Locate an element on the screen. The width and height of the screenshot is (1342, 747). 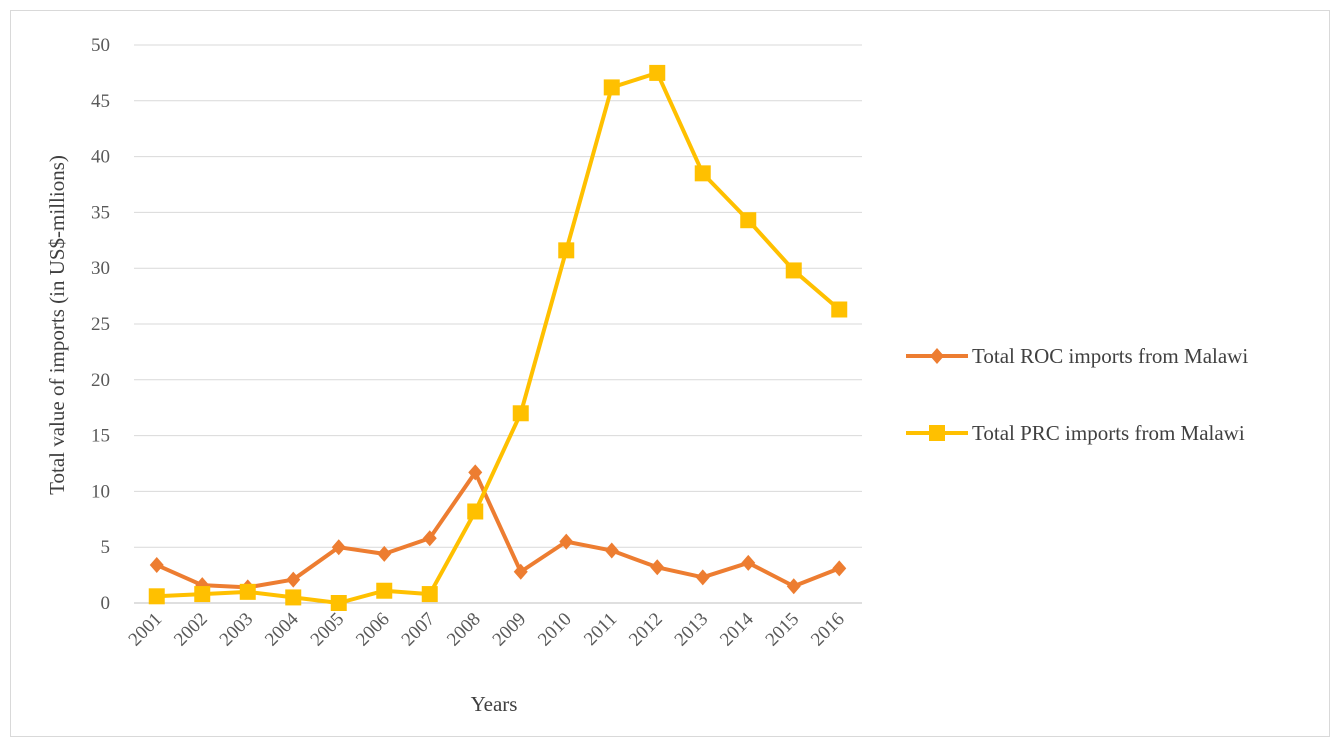
y-tick-label: 20 is located at coordinates (100, 380).